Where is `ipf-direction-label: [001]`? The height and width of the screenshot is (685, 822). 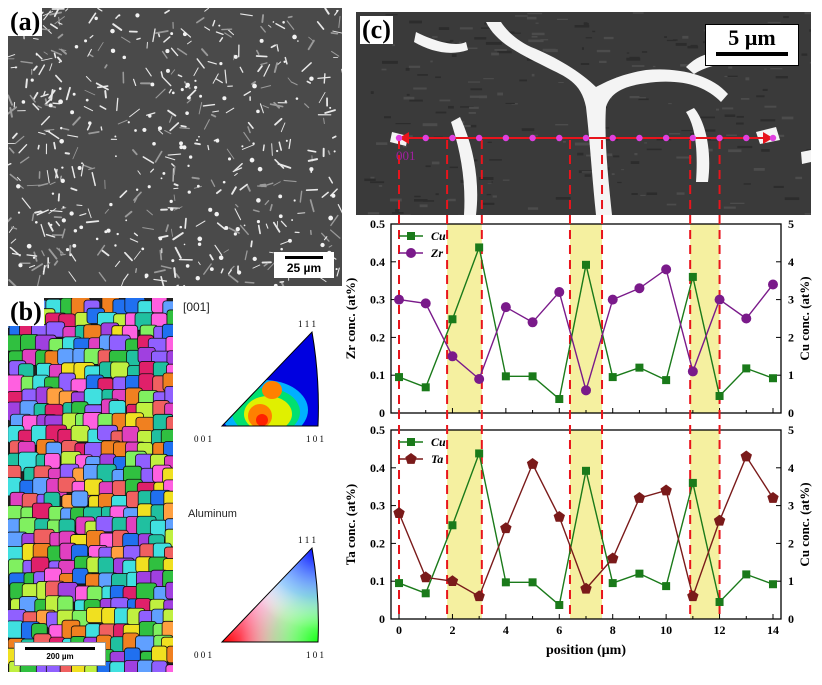
ipf-direction-label: [001] is located at coordinates (196, 307).